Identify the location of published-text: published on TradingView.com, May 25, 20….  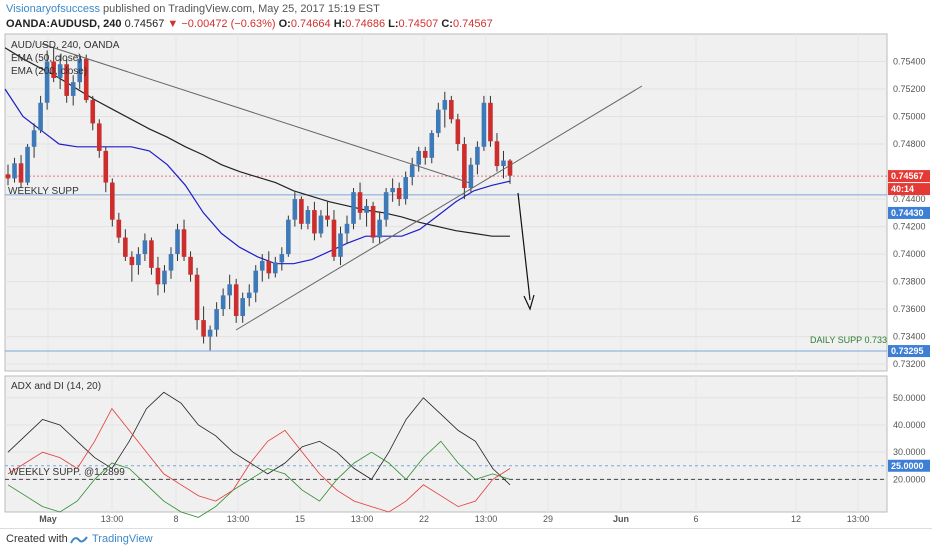
(241, 9).